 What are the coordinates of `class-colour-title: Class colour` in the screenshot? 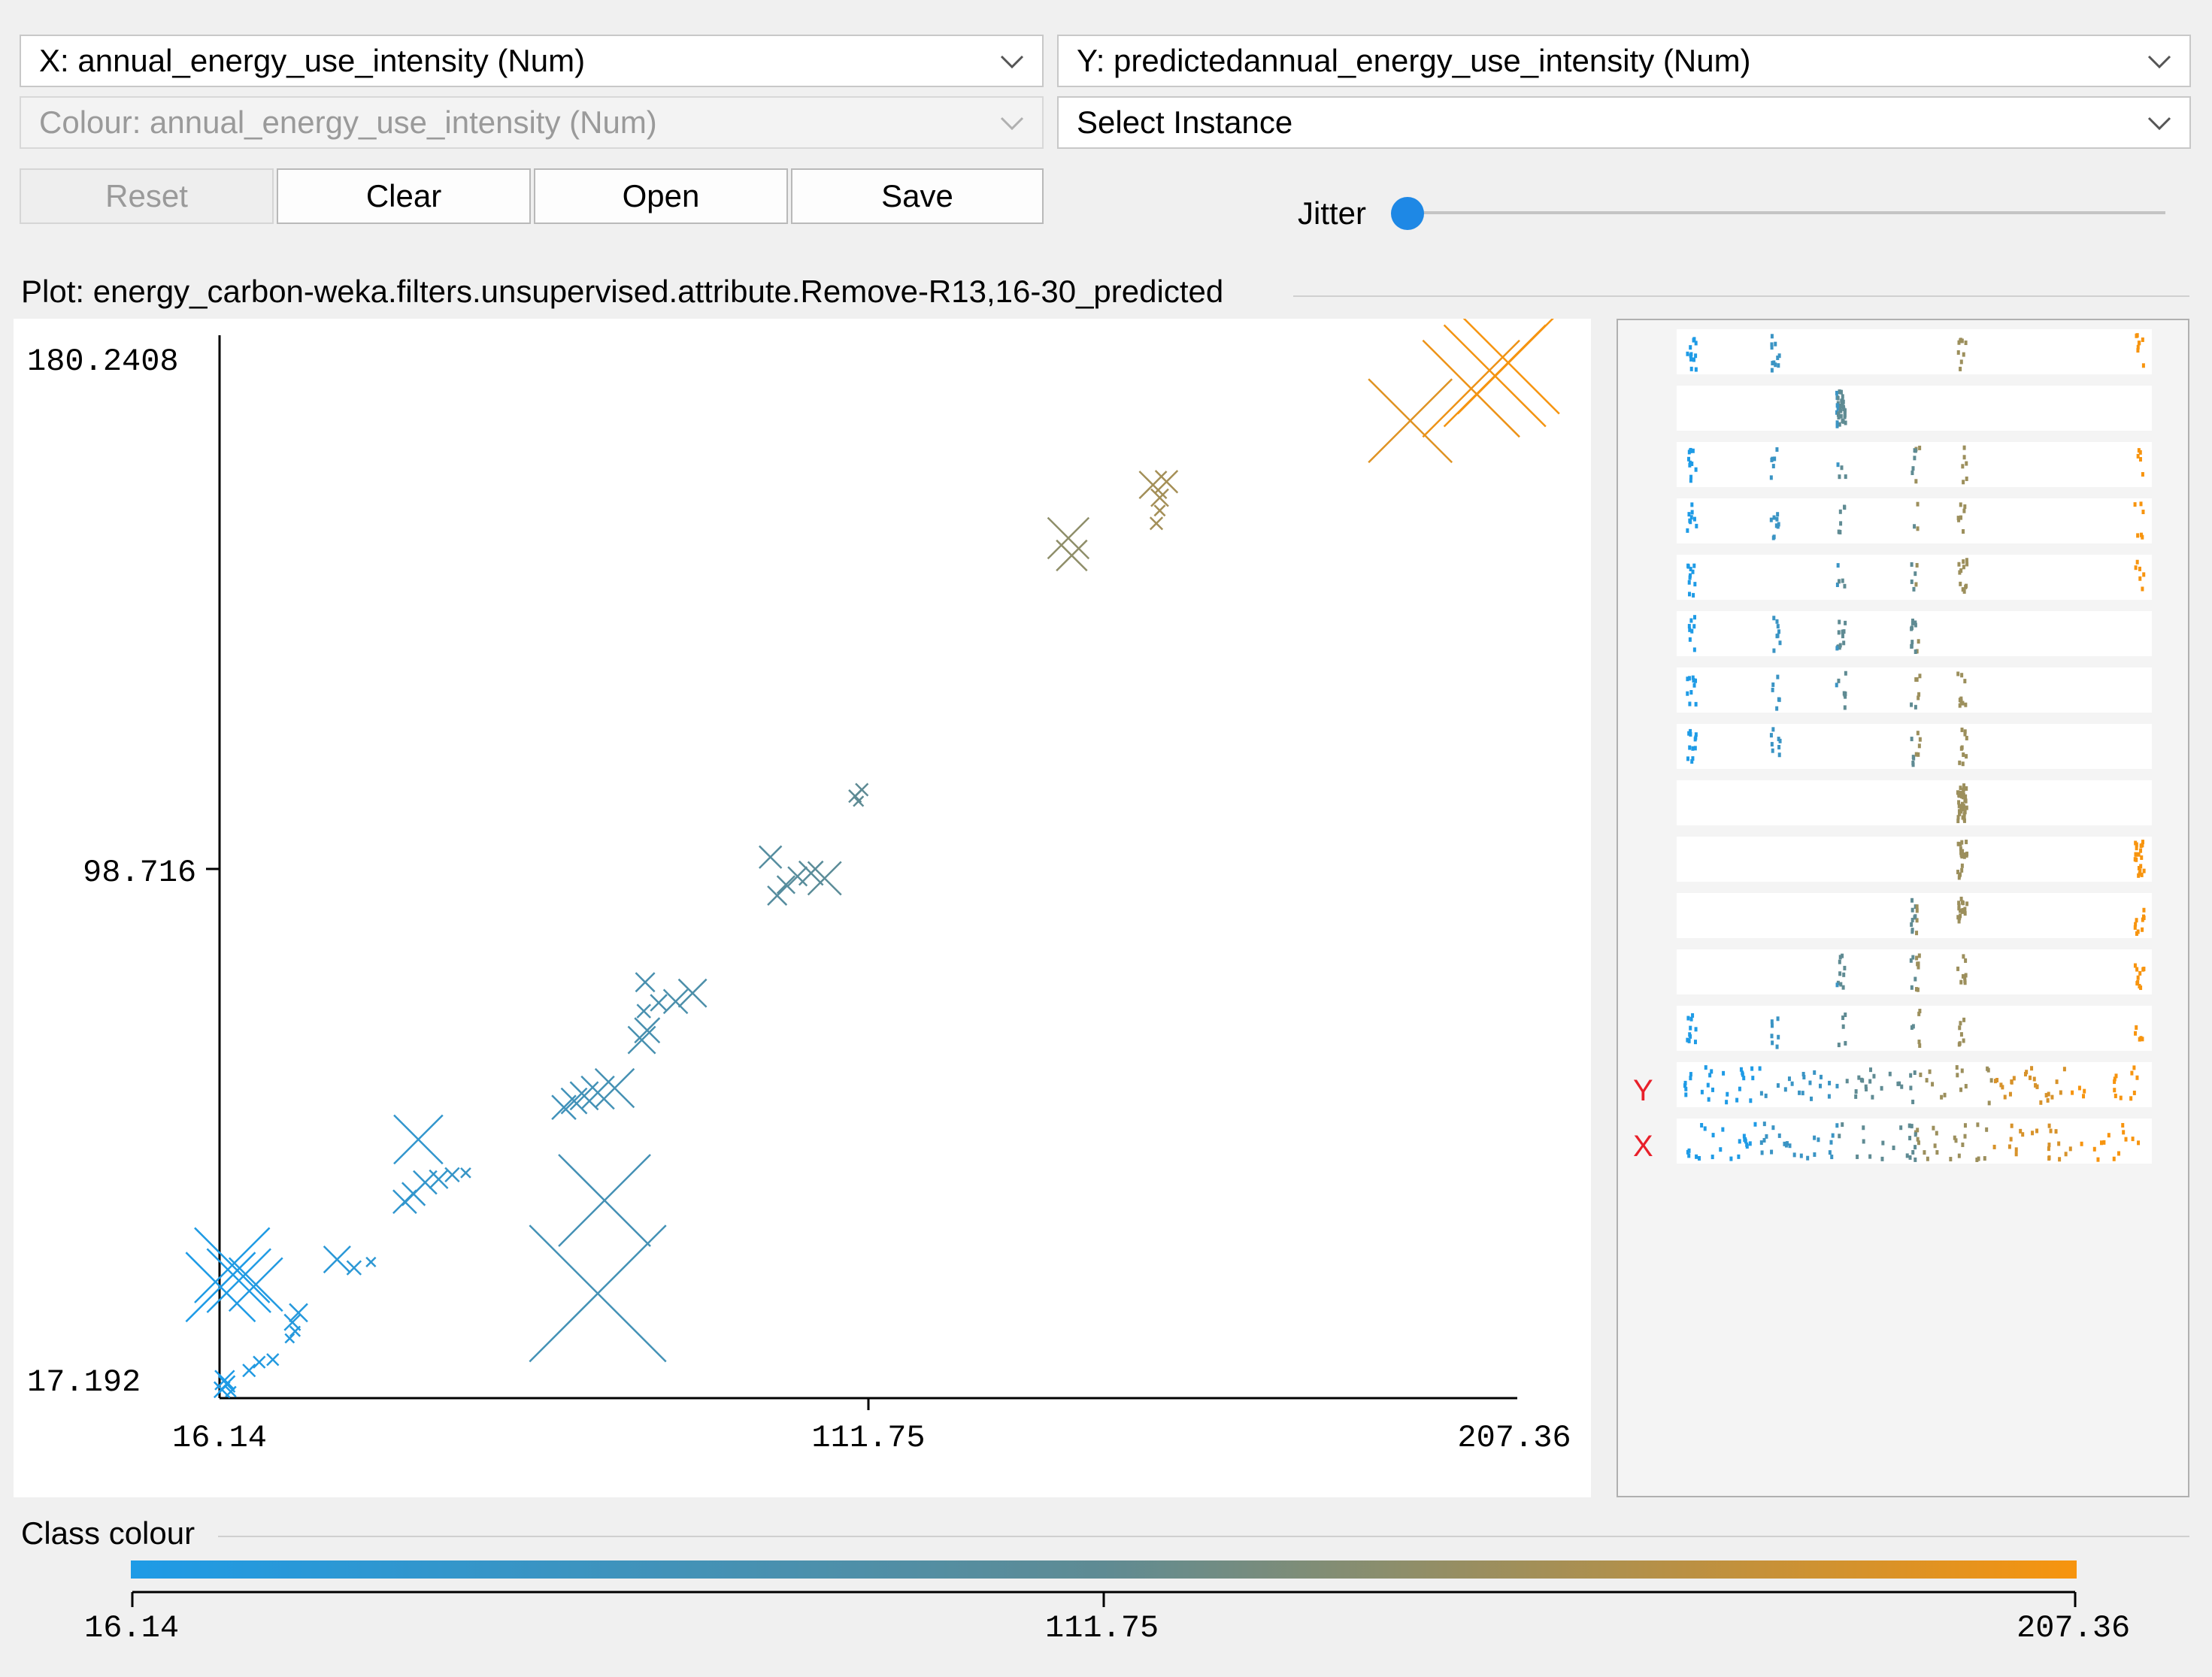 It's located at (112, 1533).